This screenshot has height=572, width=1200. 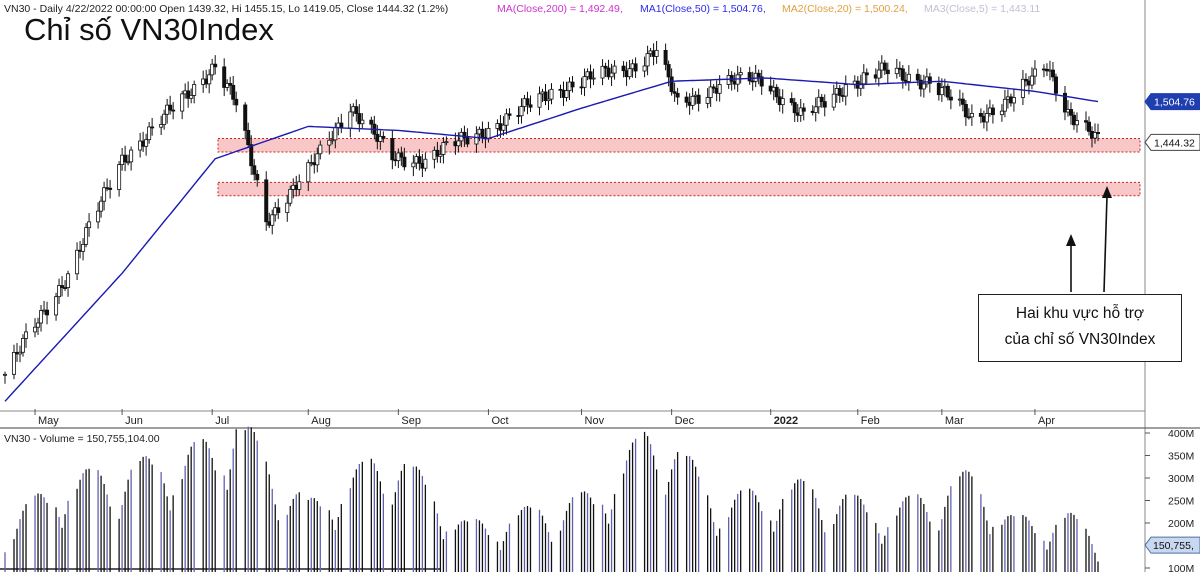 I want to click on header-ma5: MA3(Close,5) = 1,443.11, so click(x=982, y=9).